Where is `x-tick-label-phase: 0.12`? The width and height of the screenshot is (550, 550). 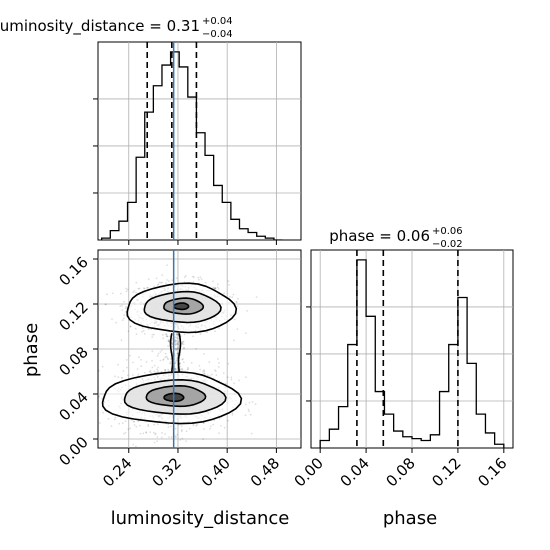 x-tick-label-phase: 0.12 is located at coordinates (446, 472).